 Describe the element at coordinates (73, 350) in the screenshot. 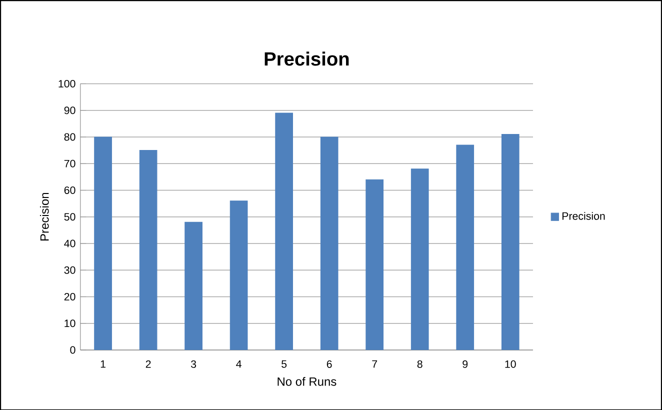

I see `y-tick-label: 0` at that location.